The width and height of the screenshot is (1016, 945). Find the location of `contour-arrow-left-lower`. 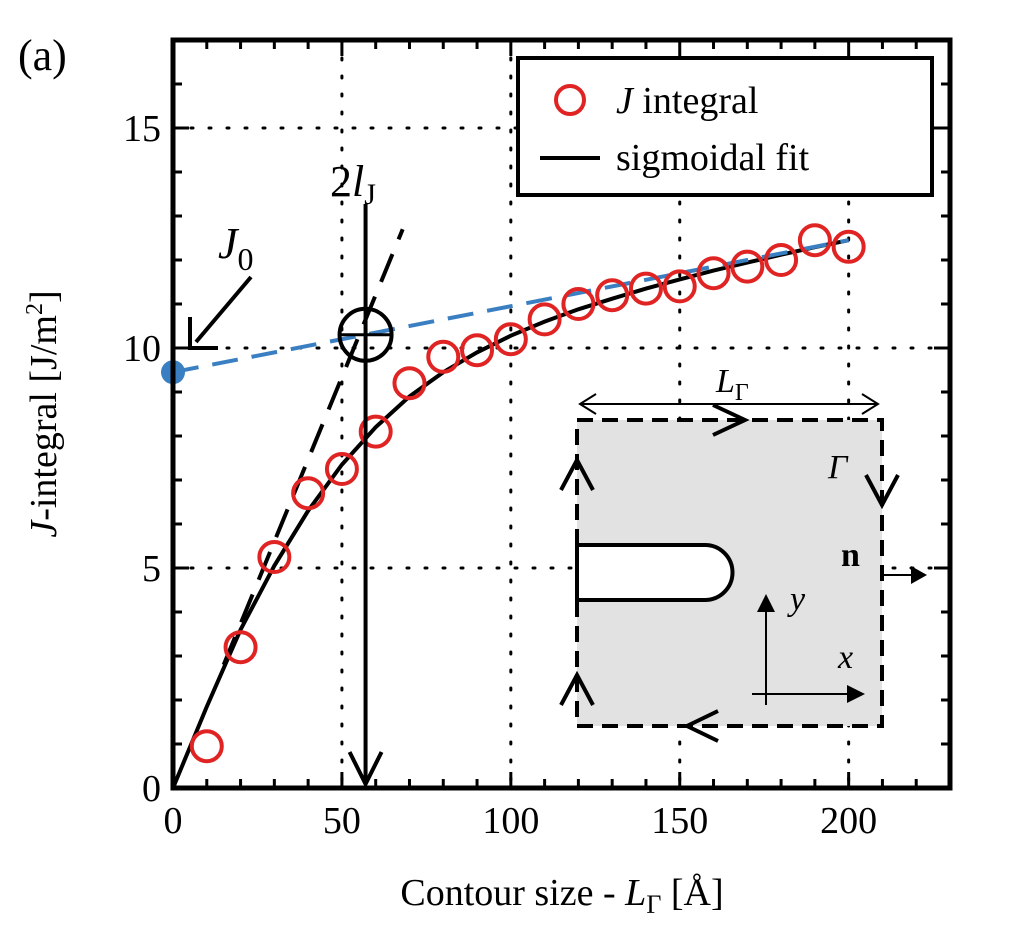

contour-arrow-left-lower is located at coordinates (577, 688).